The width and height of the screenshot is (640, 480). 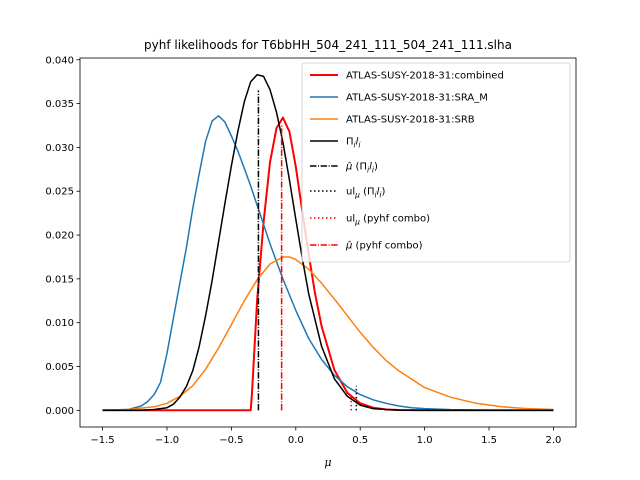 I want to click on y-tick-label: 0.000, so click(x=59, y=411).